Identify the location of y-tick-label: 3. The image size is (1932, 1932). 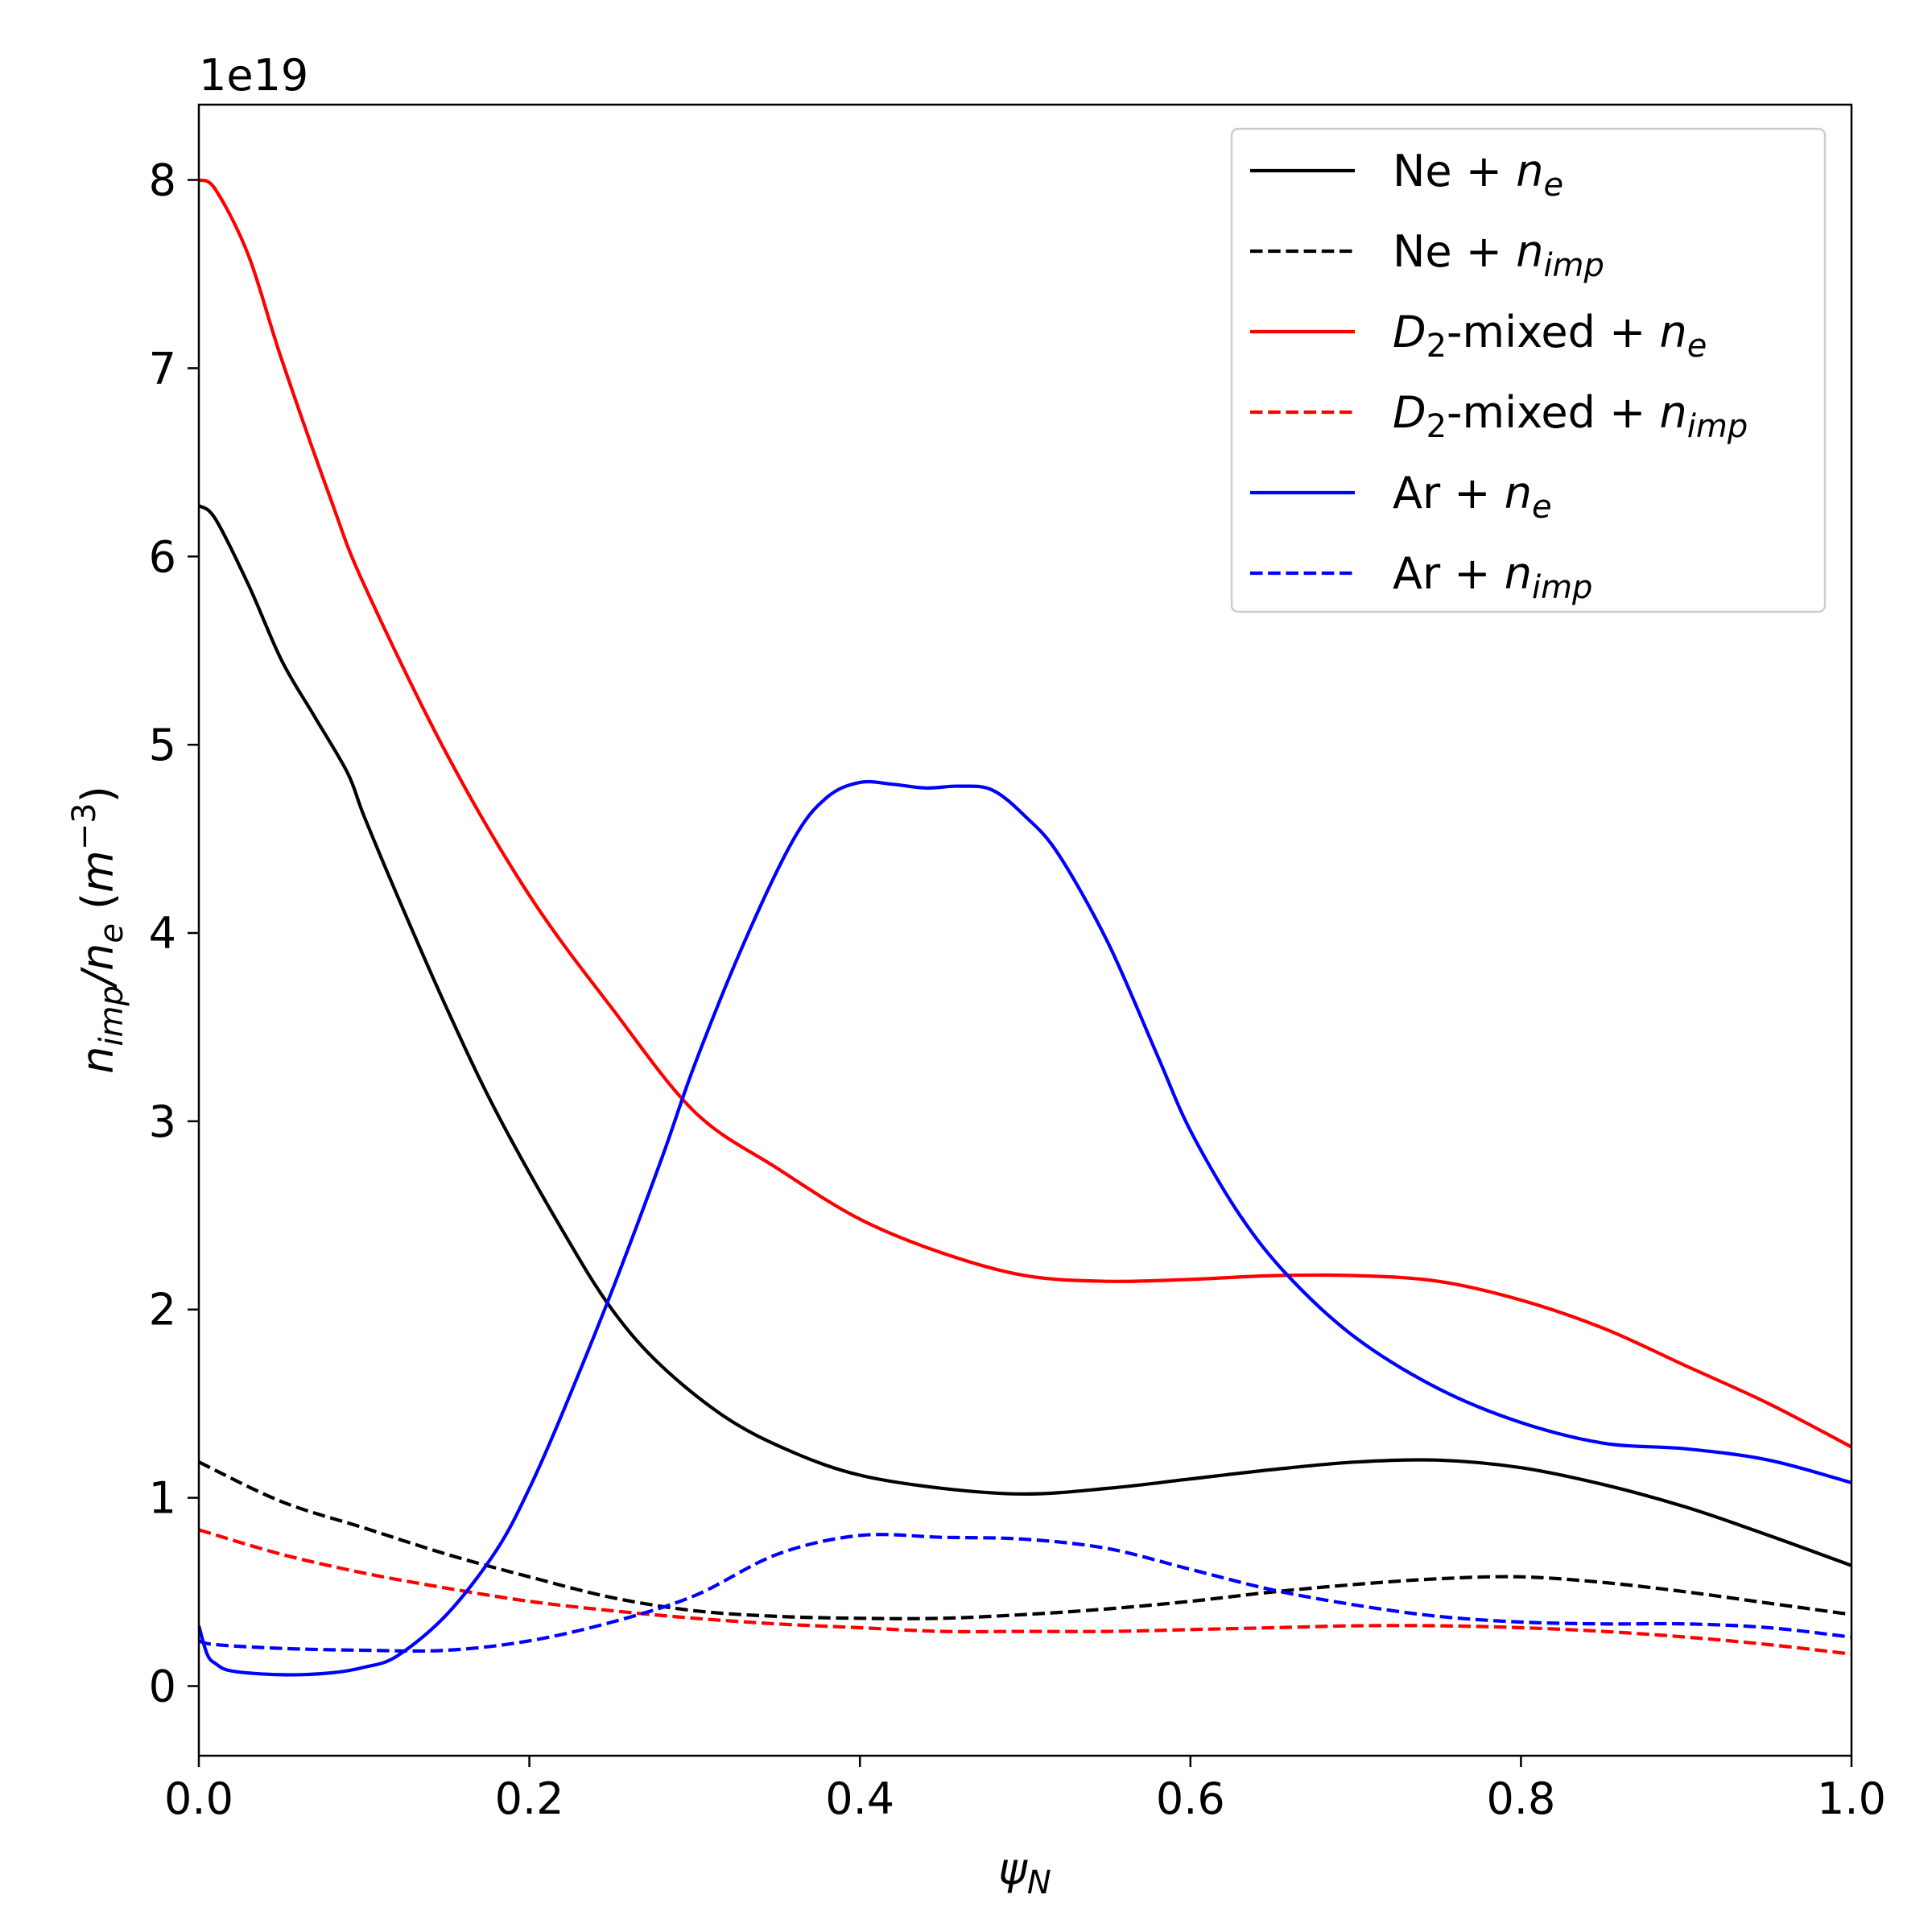
(162, 1121).